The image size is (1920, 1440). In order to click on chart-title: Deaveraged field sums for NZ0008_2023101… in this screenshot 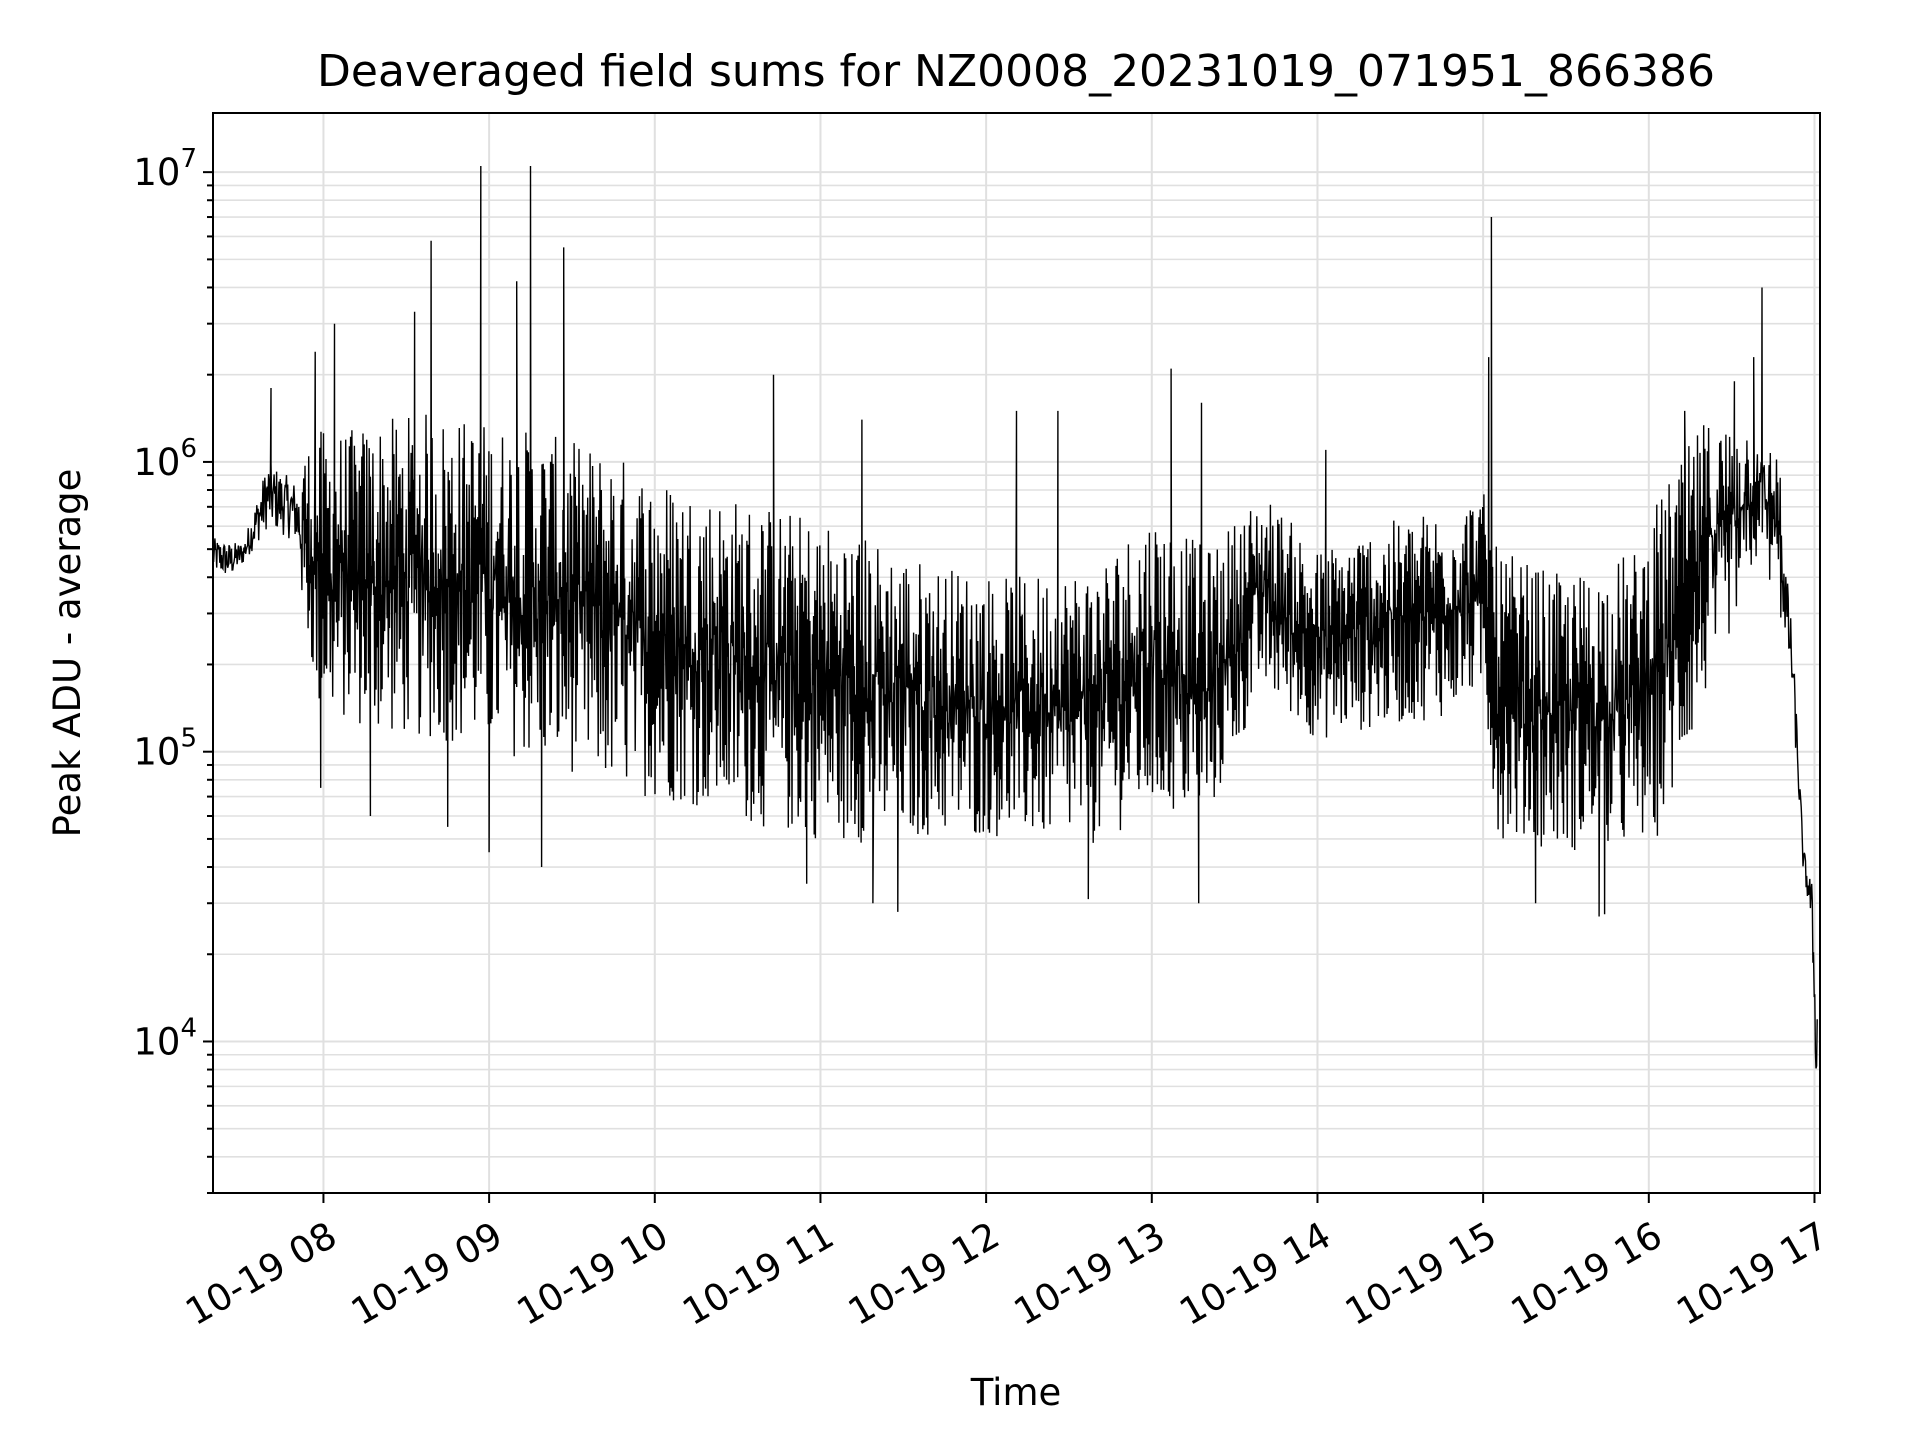, I will do `click(1016, 71)`.